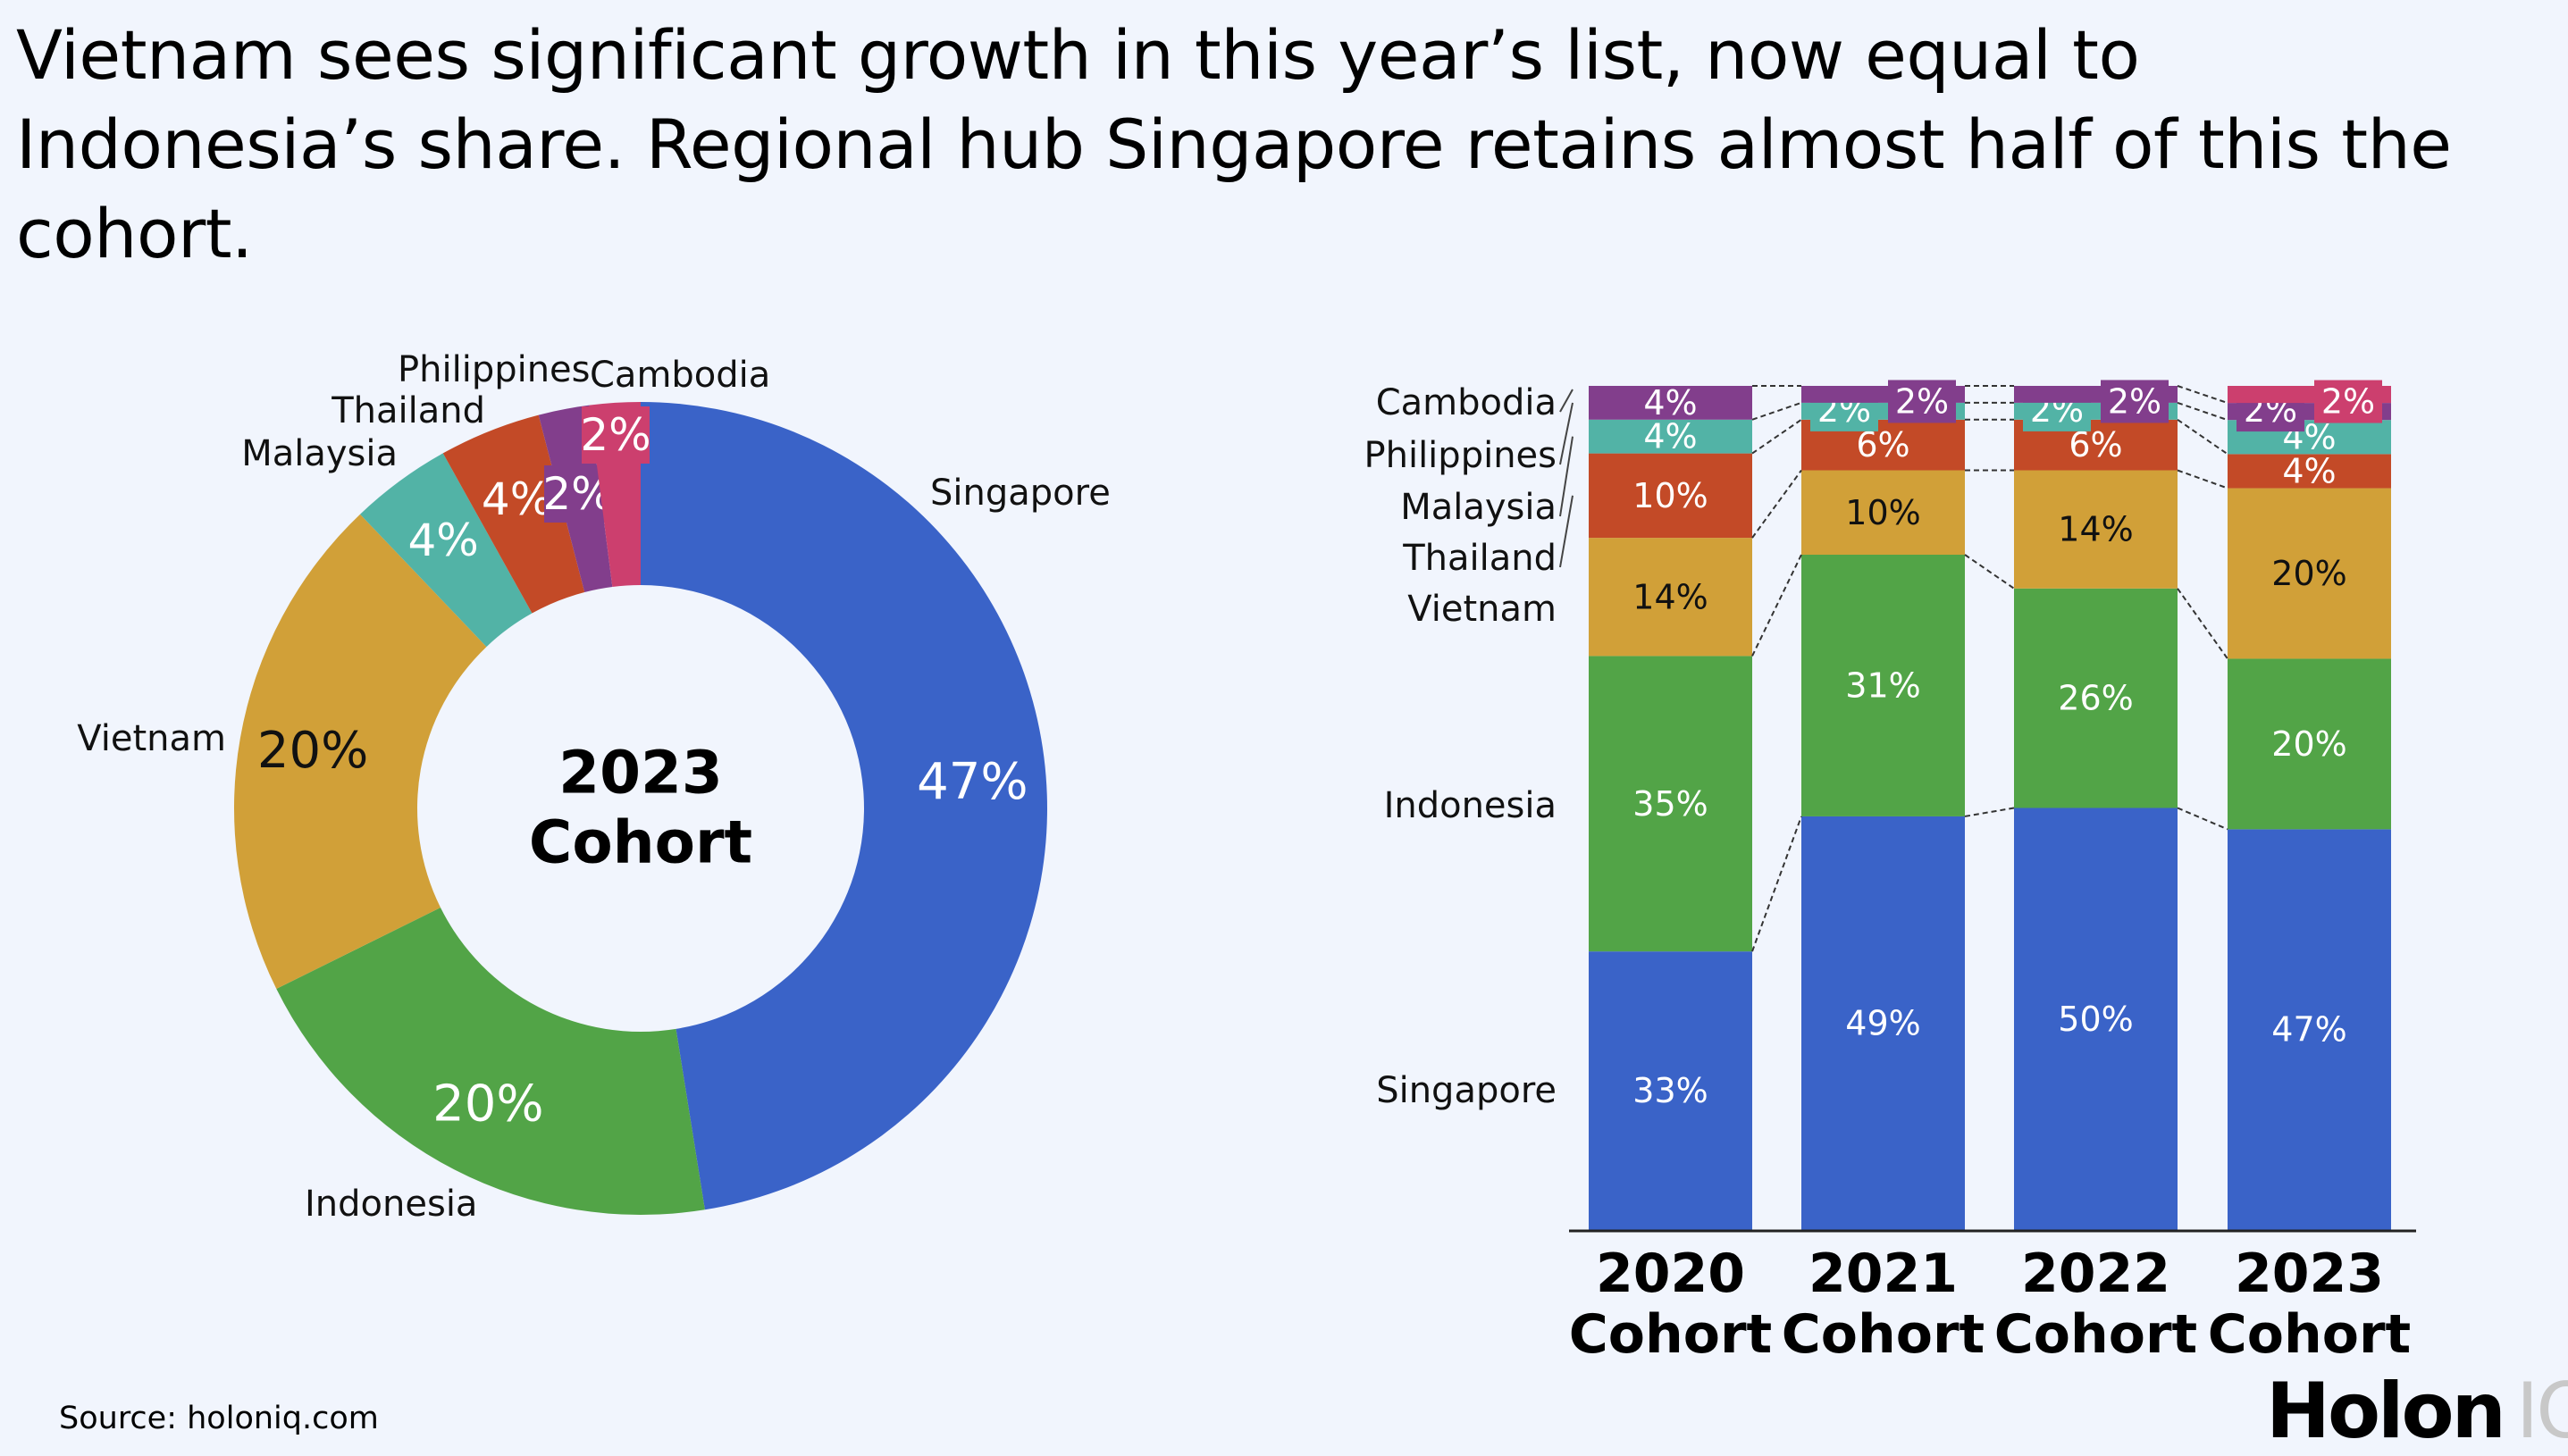 This screenshot has height=1456, width=2568. Describe the element at coordinates (219, 1418) in the screenshot. I see `source-note: Source: holoniq.com` at that location.